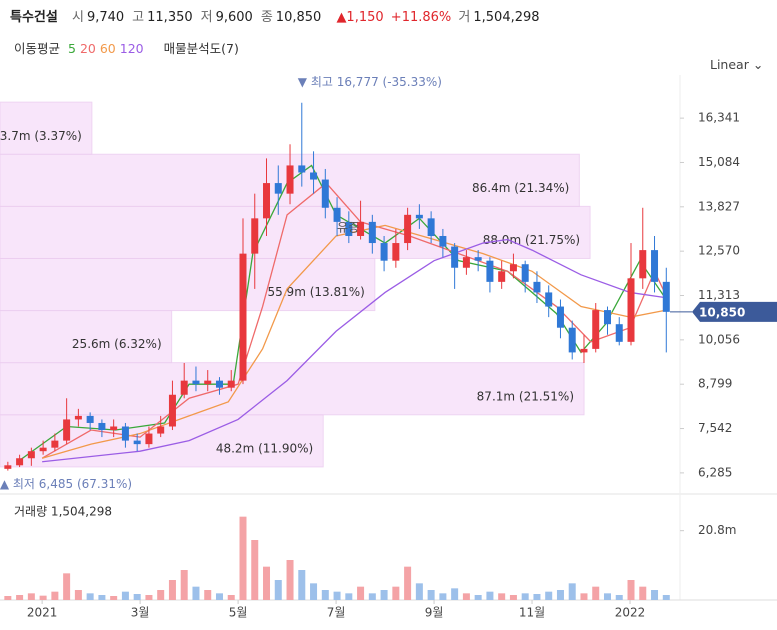 Image resolution: width=777 pixels, height=630 pixels. Describe the element at coordinates (717, 530) in the screenshot. I see `volume-tick-label: 20.8m` at that location.